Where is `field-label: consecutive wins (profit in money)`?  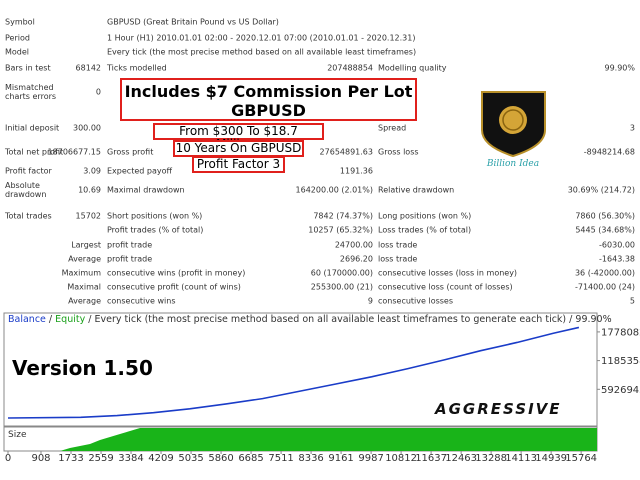
field-label: consecutive wins (profit in money) is located at coordinates (176, 273).